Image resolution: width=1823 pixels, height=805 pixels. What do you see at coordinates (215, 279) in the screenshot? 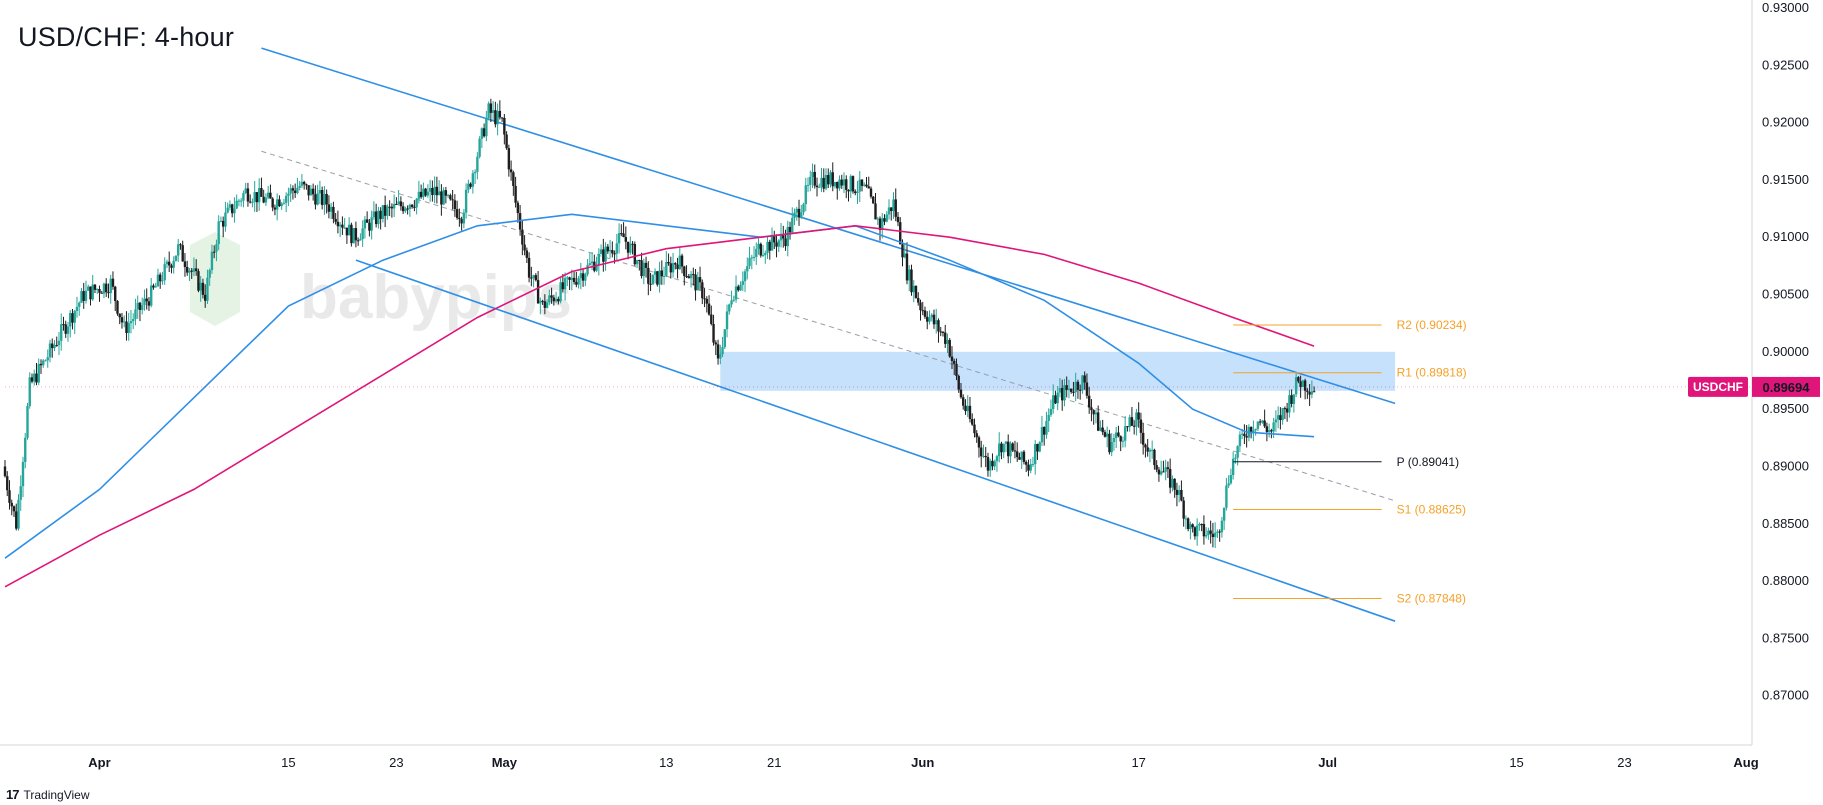
I see `watermark-logo-icon` at bounding box center [215, 279].